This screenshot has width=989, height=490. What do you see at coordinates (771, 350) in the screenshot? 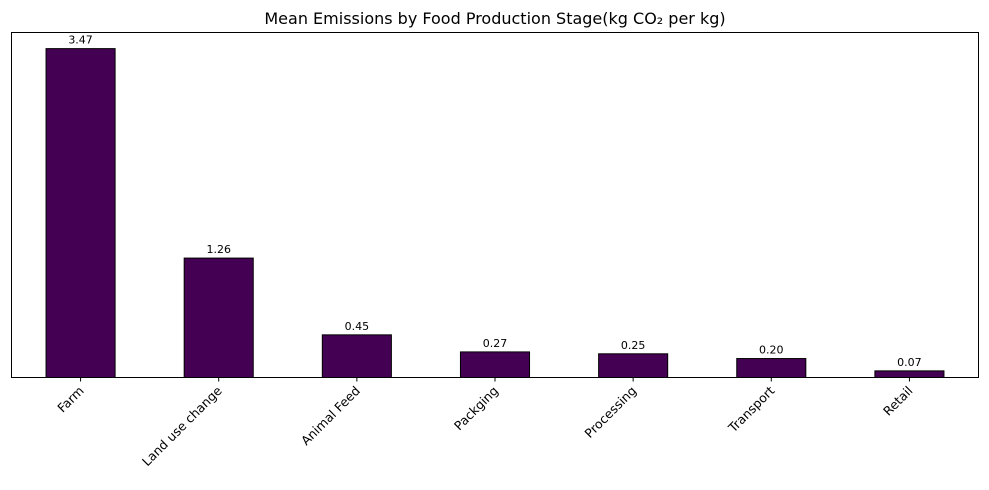
I see `data-label: 0.20` at bounding box center [771, 350].